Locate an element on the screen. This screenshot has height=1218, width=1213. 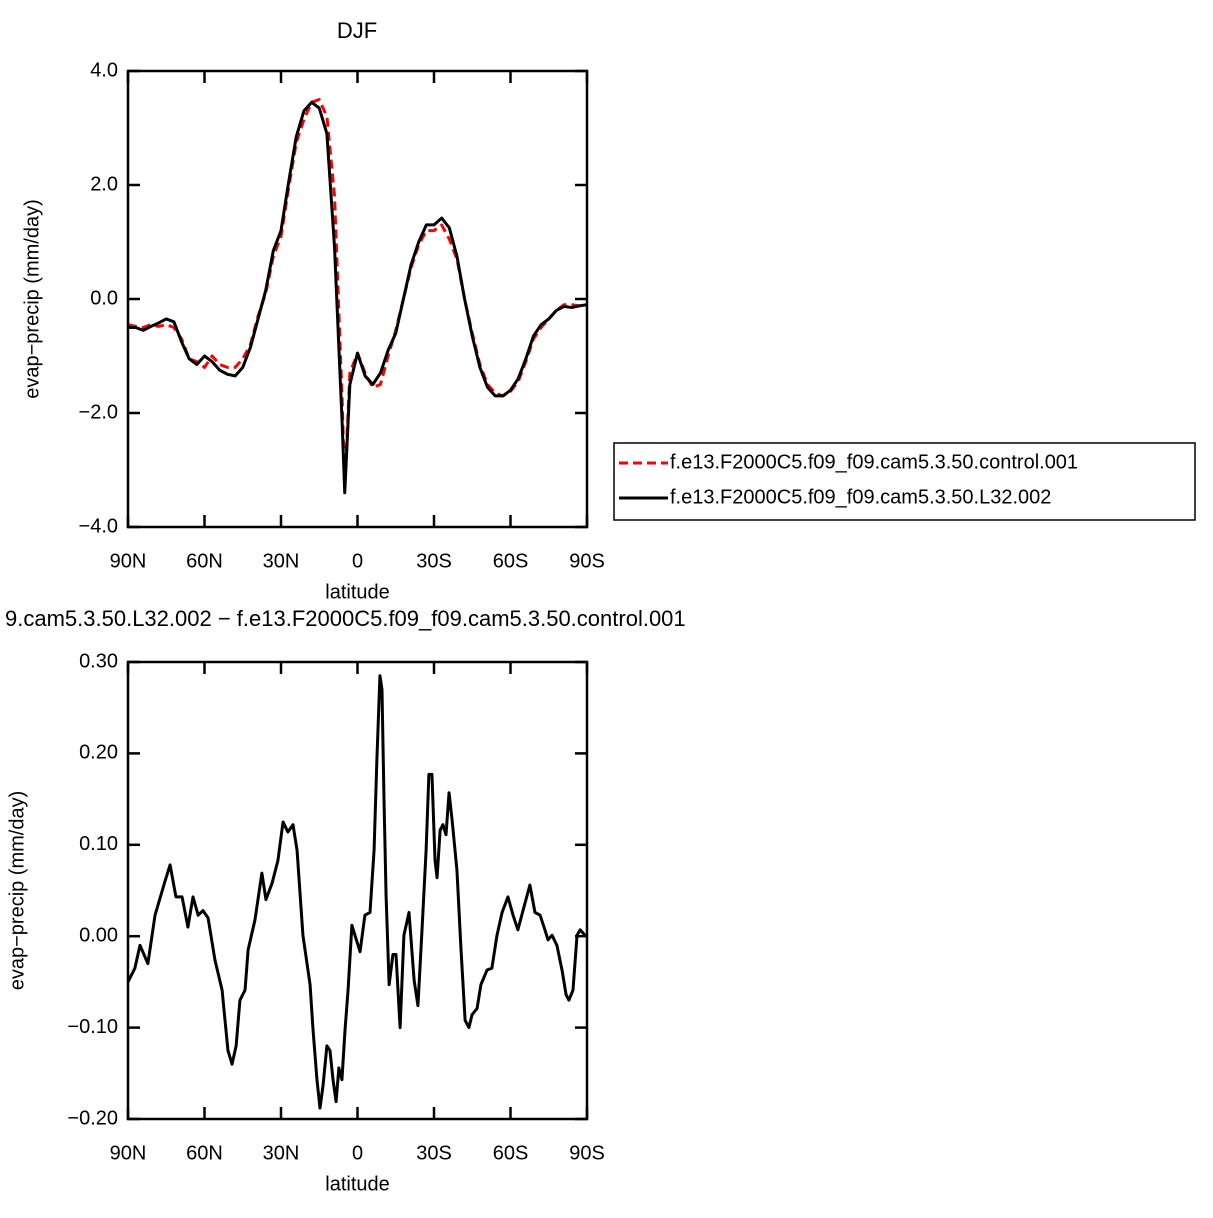
y-tick-label: −0.20 is located at coordinates (92, 1118).